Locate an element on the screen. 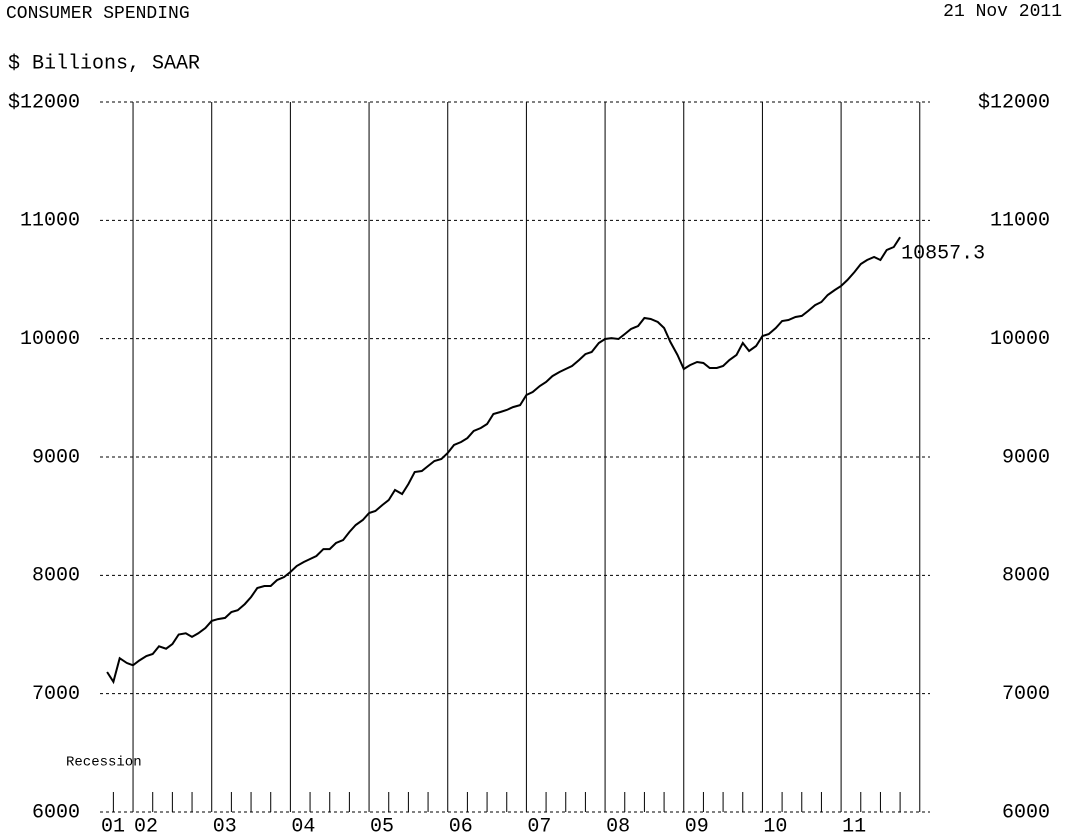  y-tick-label: 9000 is located at coordinates (56, 457).